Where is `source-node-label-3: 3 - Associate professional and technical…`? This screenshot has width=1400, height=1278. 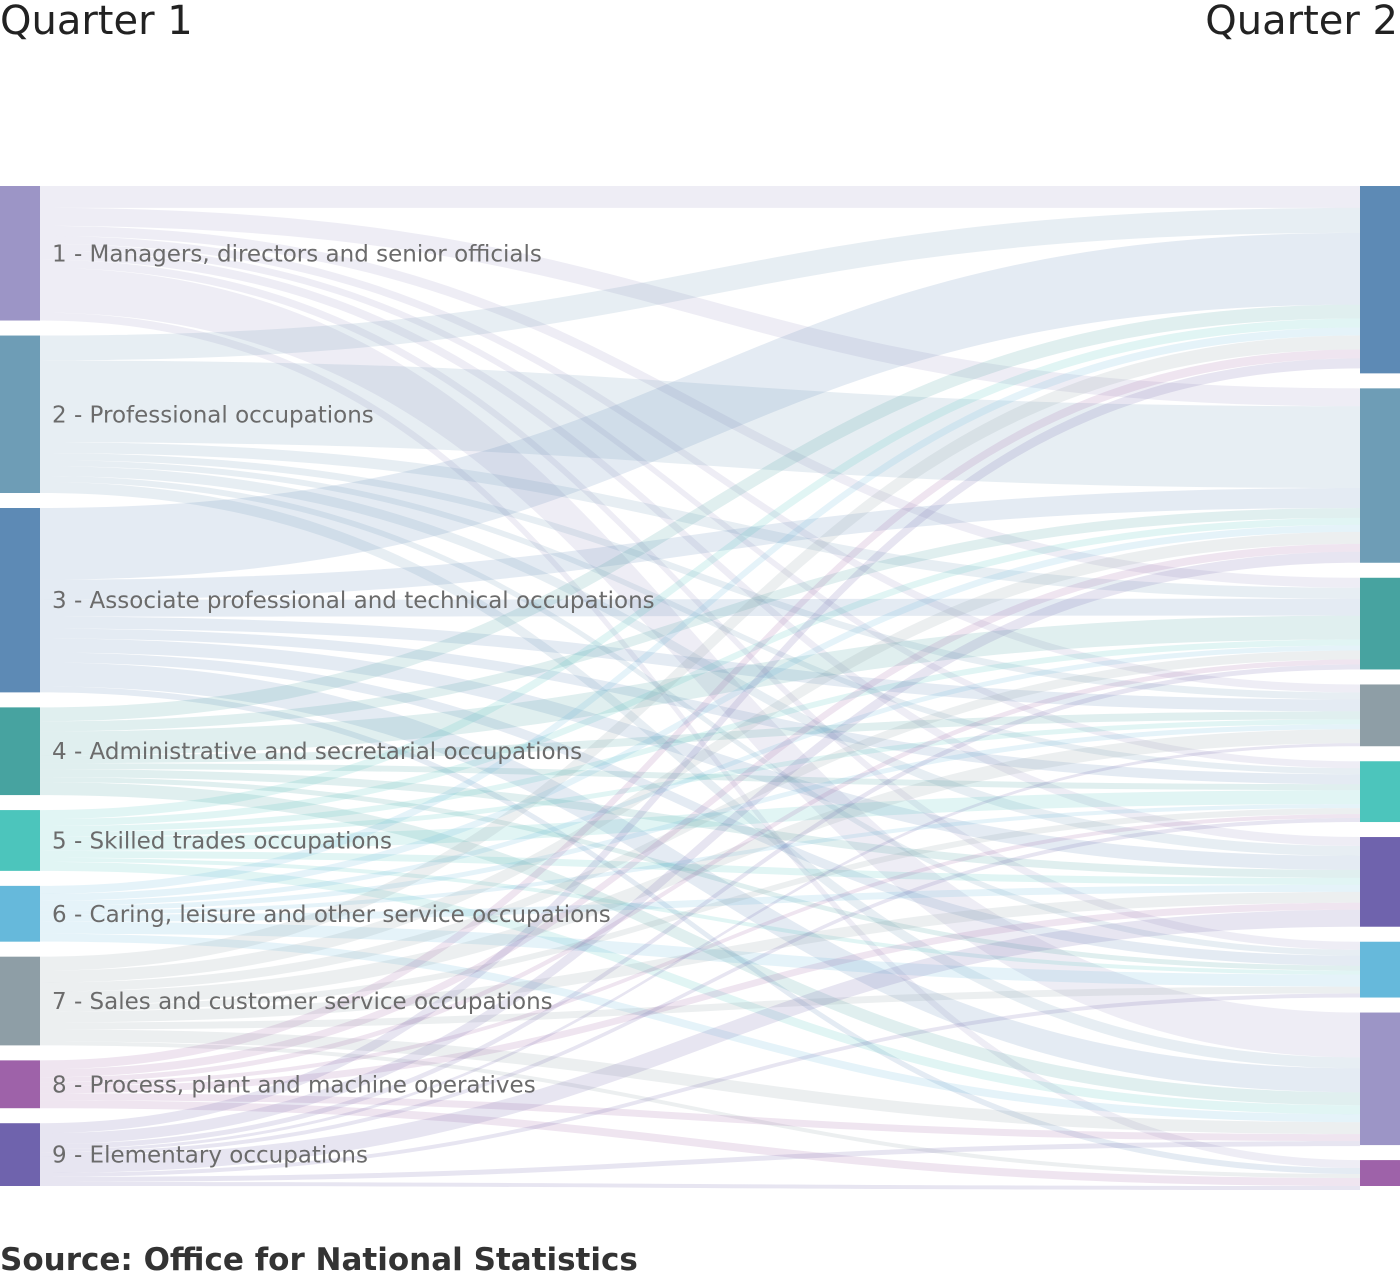
source-node-label-3: 3 - Associate professional and technical… is located at coordinates (353, 601).